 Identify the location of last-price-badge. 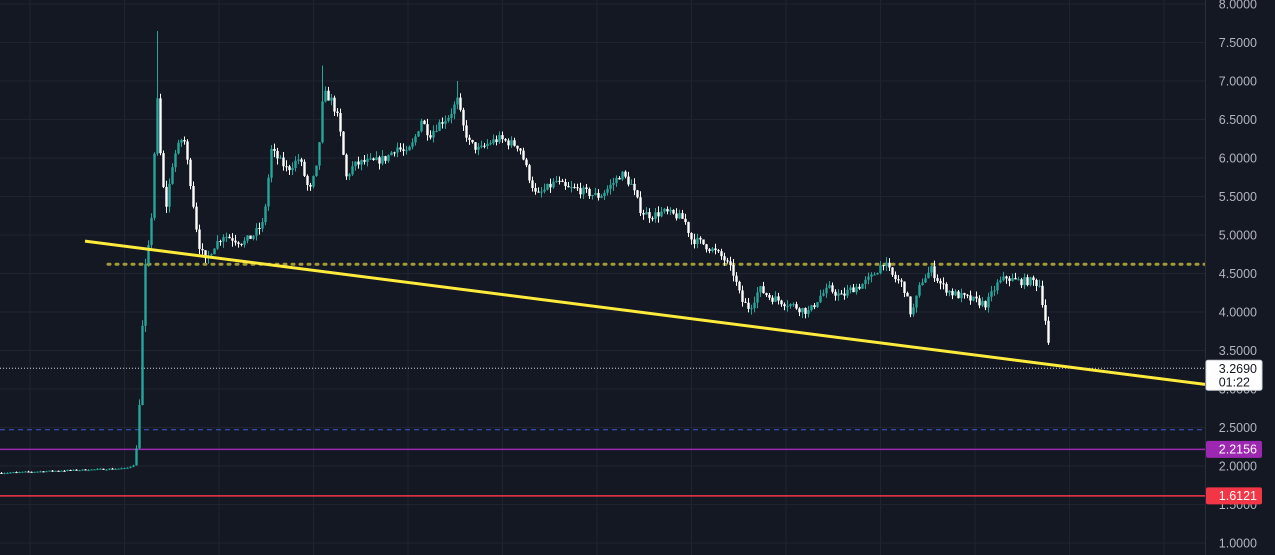
(1234, 375).